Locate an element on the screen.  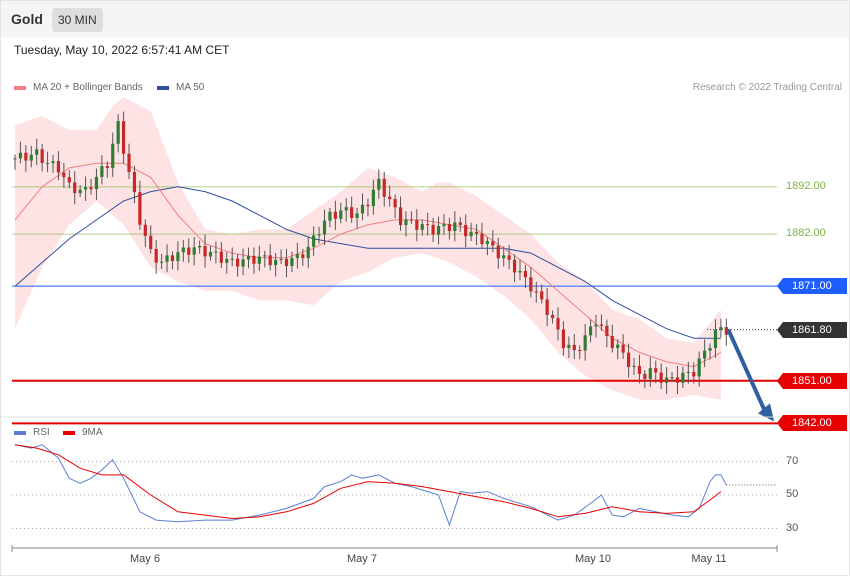
legend-ma50-label: MA 50 is located at coordinates (190, 87).